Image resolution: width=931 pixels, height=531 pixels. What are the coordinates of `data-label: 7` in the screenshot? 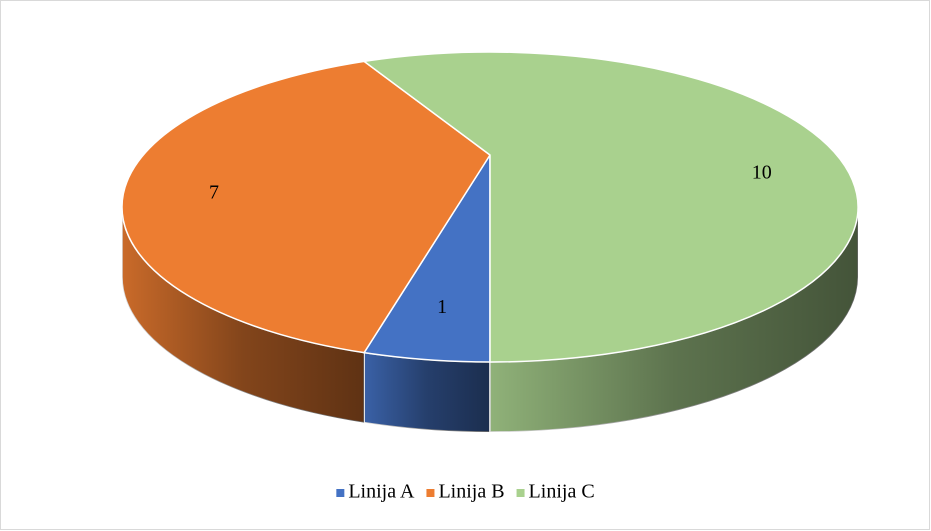 It's located at (214, 193).